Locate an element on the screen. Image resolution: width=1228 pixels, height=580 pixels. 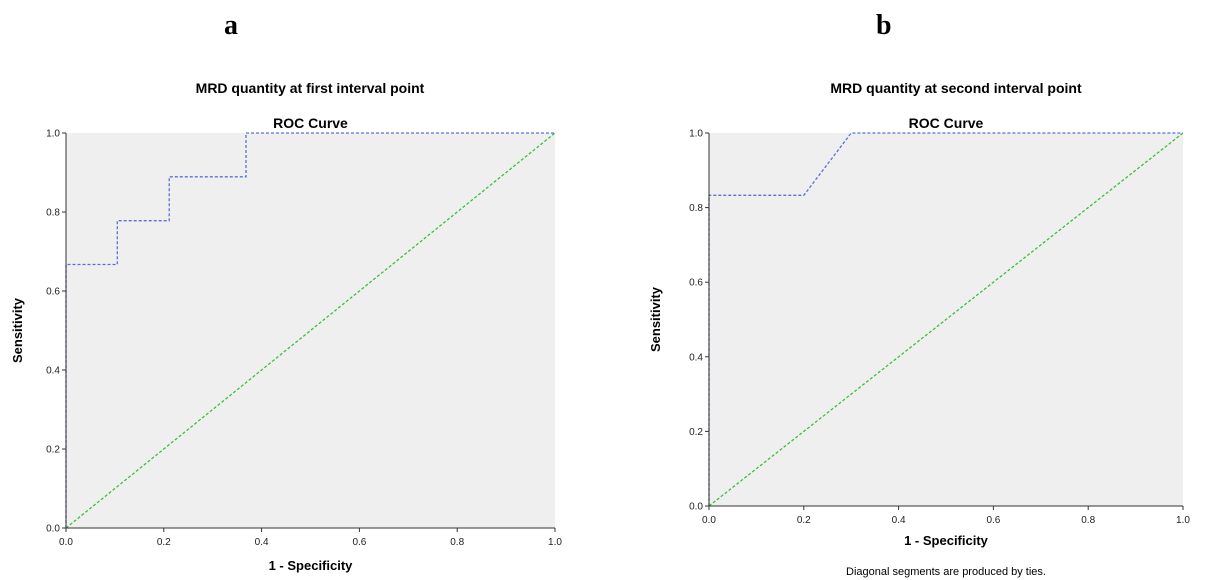
panel-b-letter: b is located at coordinates (884, 25).